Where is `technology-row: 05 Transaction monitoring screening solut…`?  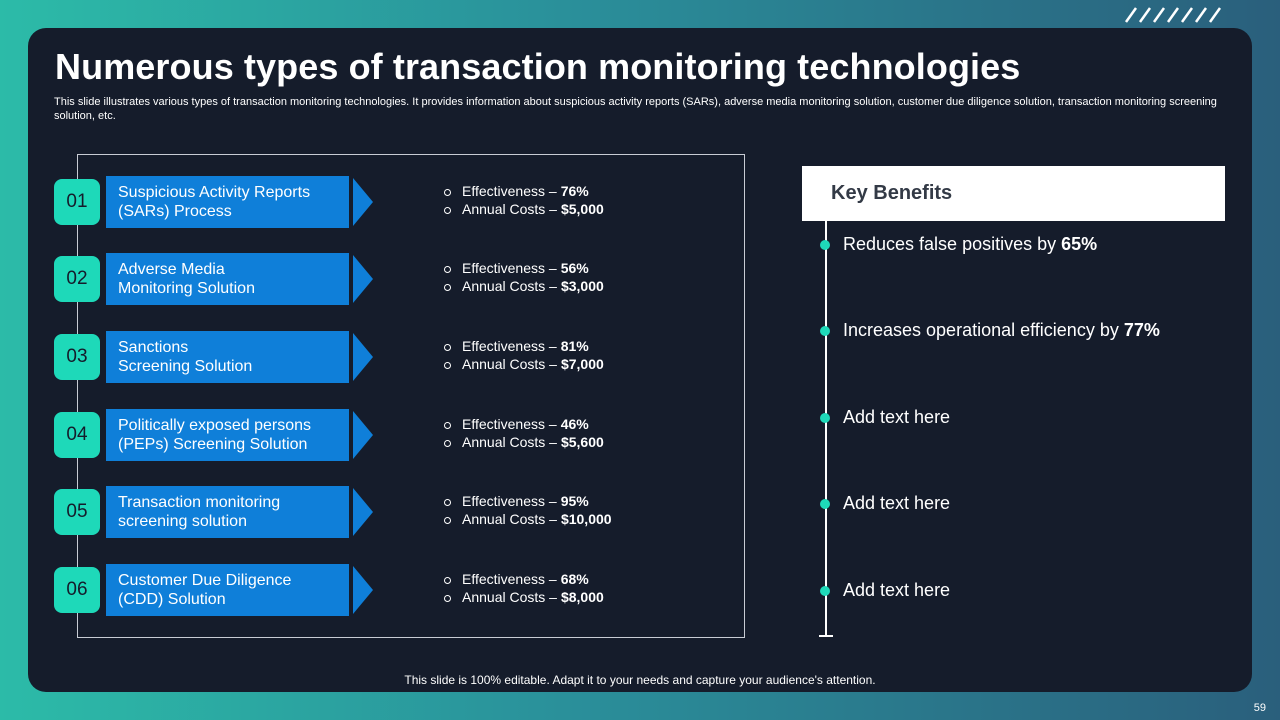
technology-row: 05 Transaction monitoring screening solut… is located at coordinates (394, 512).